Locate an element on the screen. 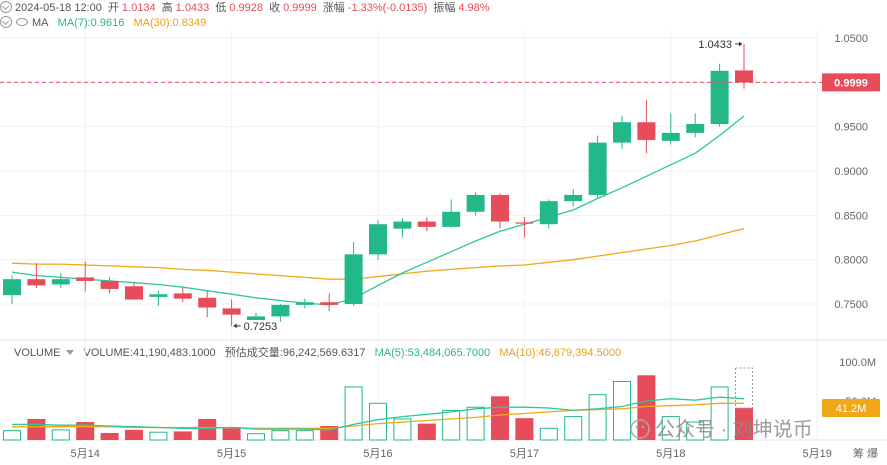 Image resolution: width=887 pixels, height=465 pixels. volume-forecast-outline is located at coordinates (744, 388).